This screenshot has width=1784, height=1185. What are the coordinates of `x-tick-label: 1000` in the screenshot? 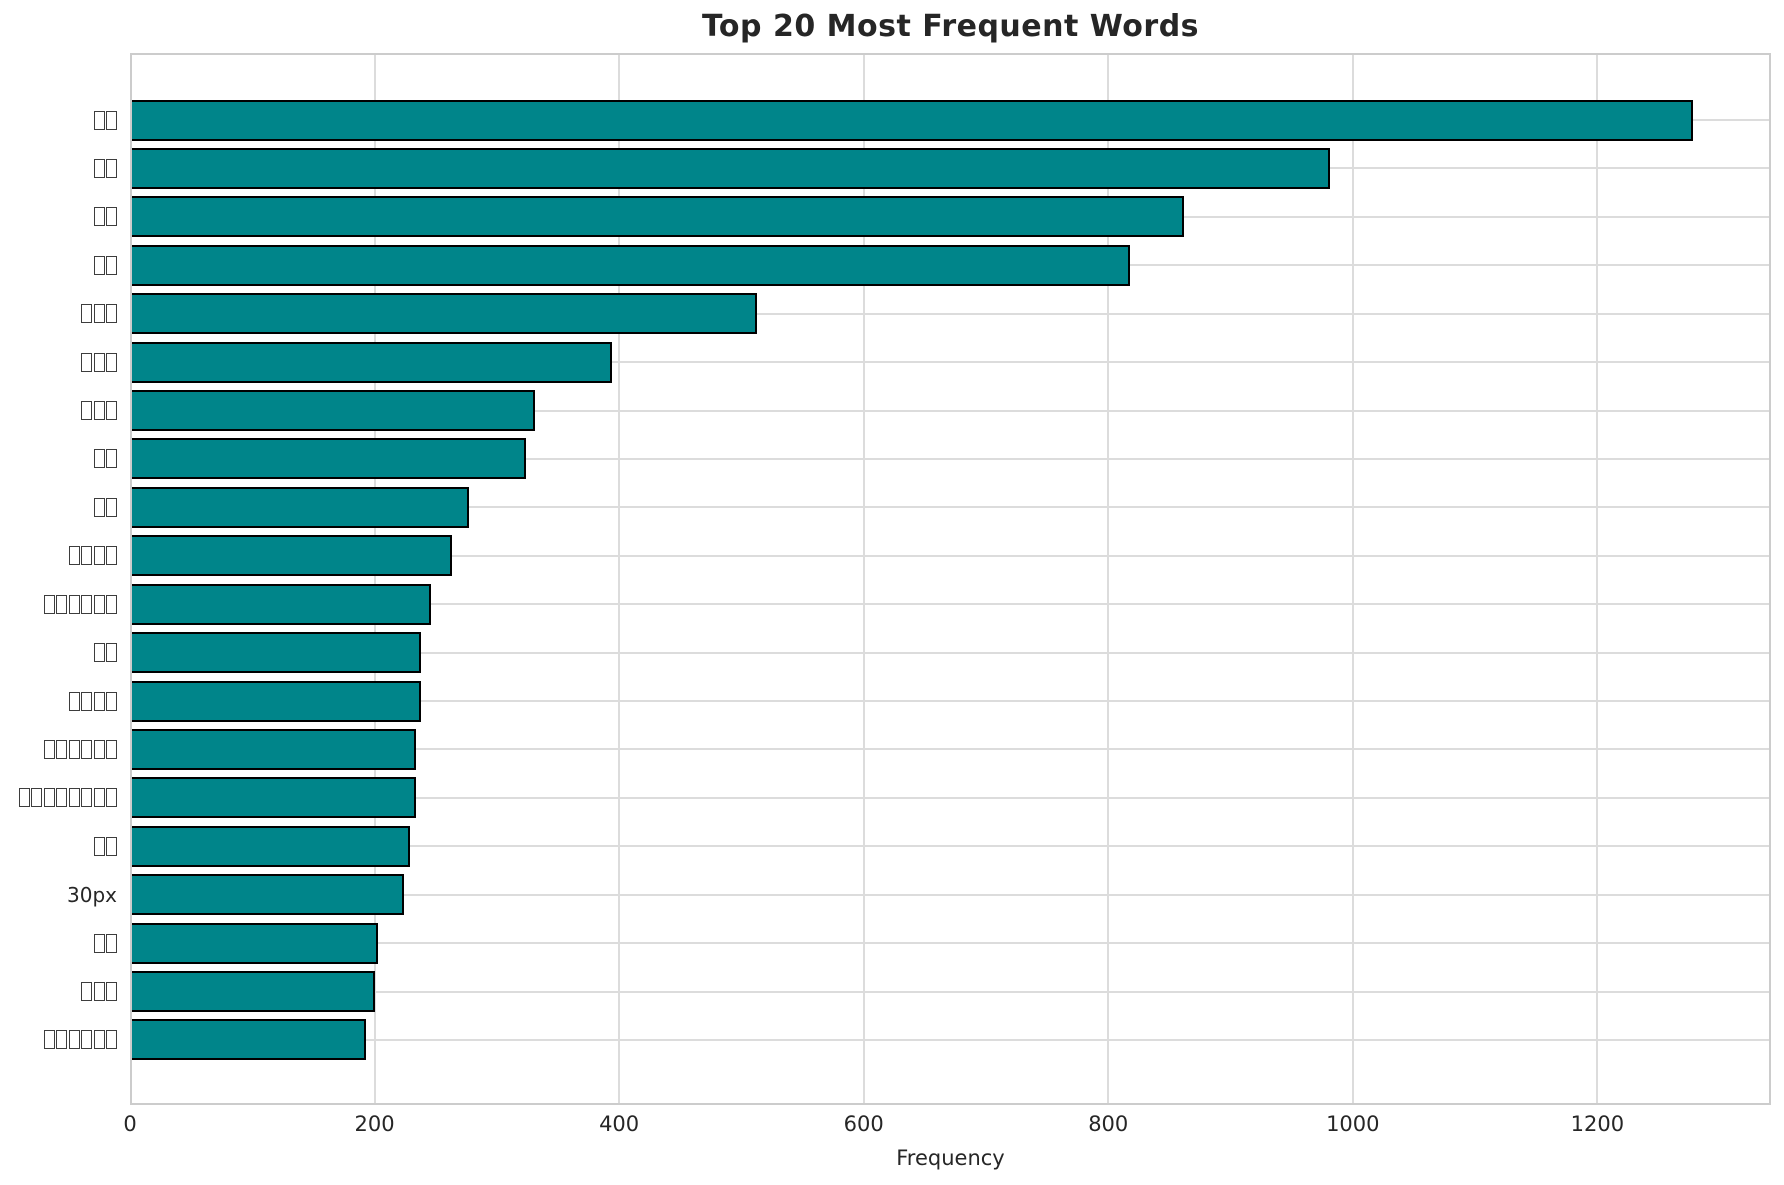 It's located at (1353, 1124).